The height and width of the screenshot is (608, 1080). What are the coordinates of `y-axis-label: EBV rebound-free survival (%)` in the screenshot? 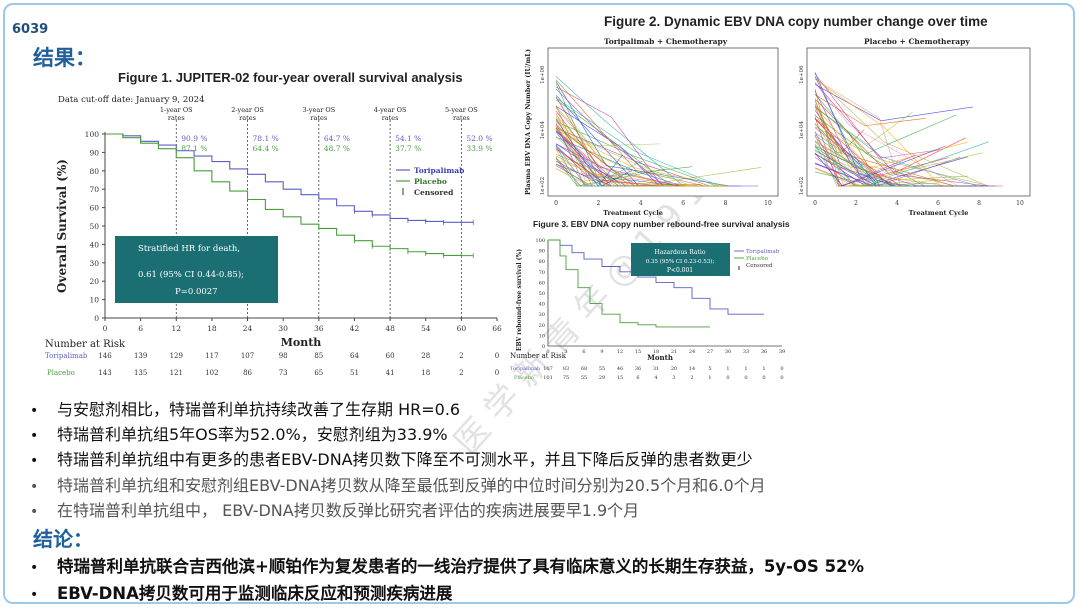 It's located at (519, 300).